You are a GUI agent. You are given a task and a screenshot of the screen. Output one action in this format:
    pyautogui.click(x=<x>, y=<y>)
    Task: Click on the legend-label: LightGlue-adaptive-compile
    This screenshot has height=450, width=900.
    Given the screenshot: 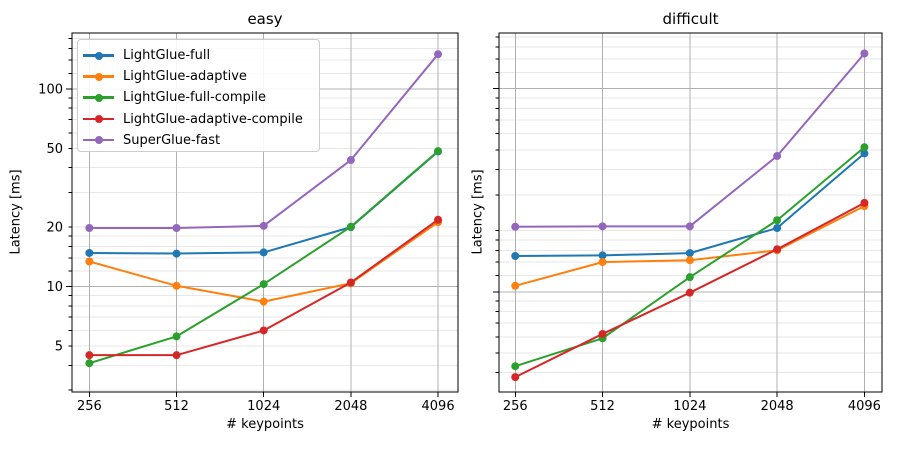 What is the action you would take?
    pyautogui.click(x=213, y=119)
    